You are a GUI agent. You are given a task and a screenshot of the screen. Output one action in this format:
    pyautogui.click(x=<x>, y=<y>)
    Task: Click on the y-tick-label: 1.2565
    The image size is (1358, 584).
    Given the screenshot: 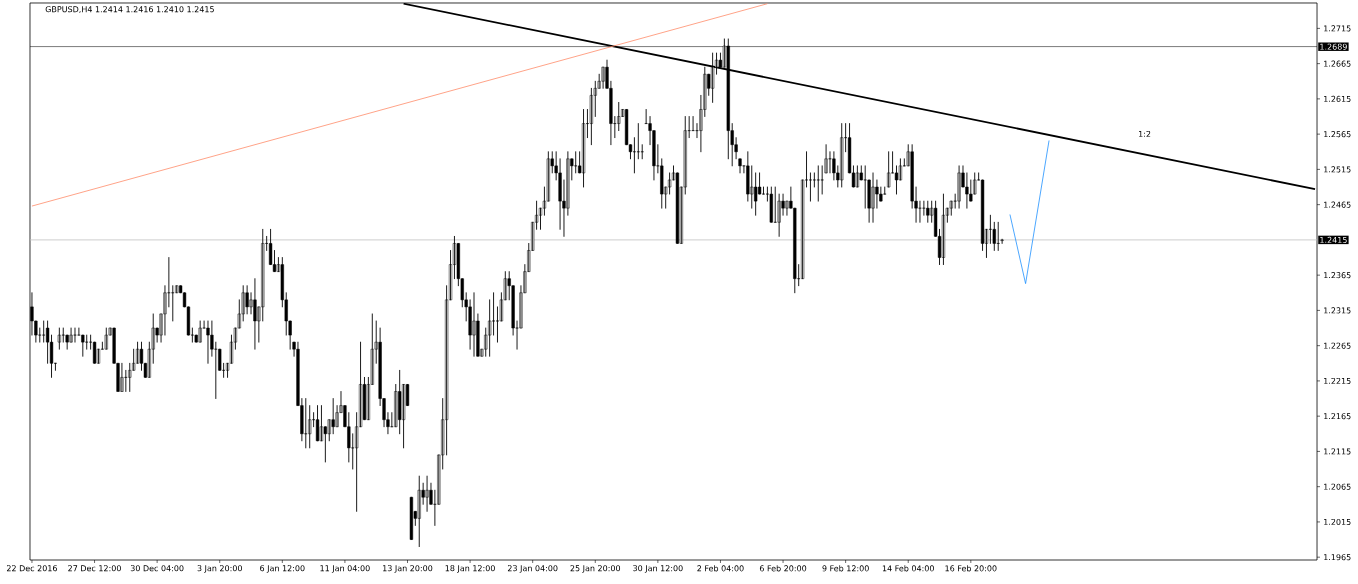 What is the action you would take?
    pyautogui.click(x=1337, y=134)
    